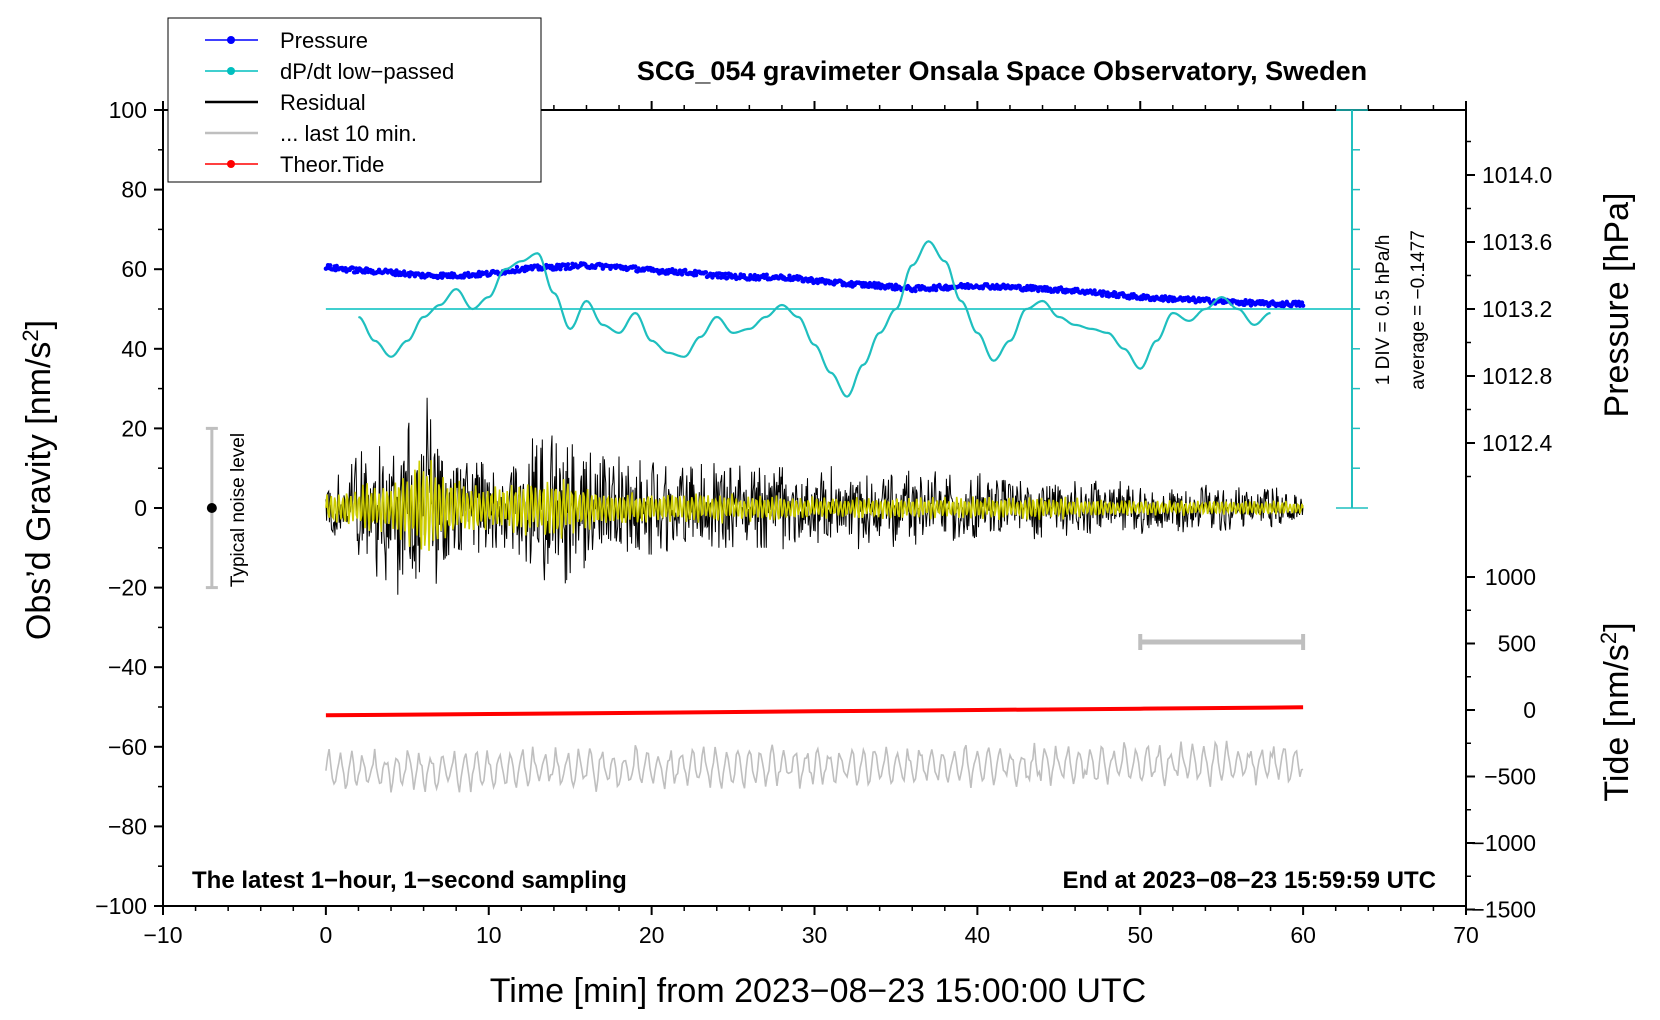  I want to click on y-left-tick-label: −100, so click(121, 906).